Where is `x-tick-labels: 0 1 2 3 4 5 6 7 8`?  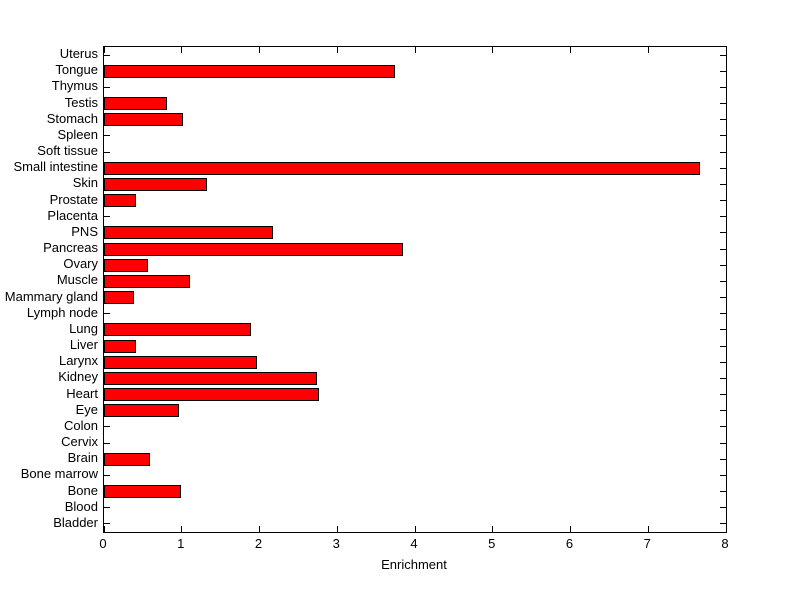
x-tick-labels: 0 1 2 3 4 5 6 7 8 is located at coordinates (414, 544).